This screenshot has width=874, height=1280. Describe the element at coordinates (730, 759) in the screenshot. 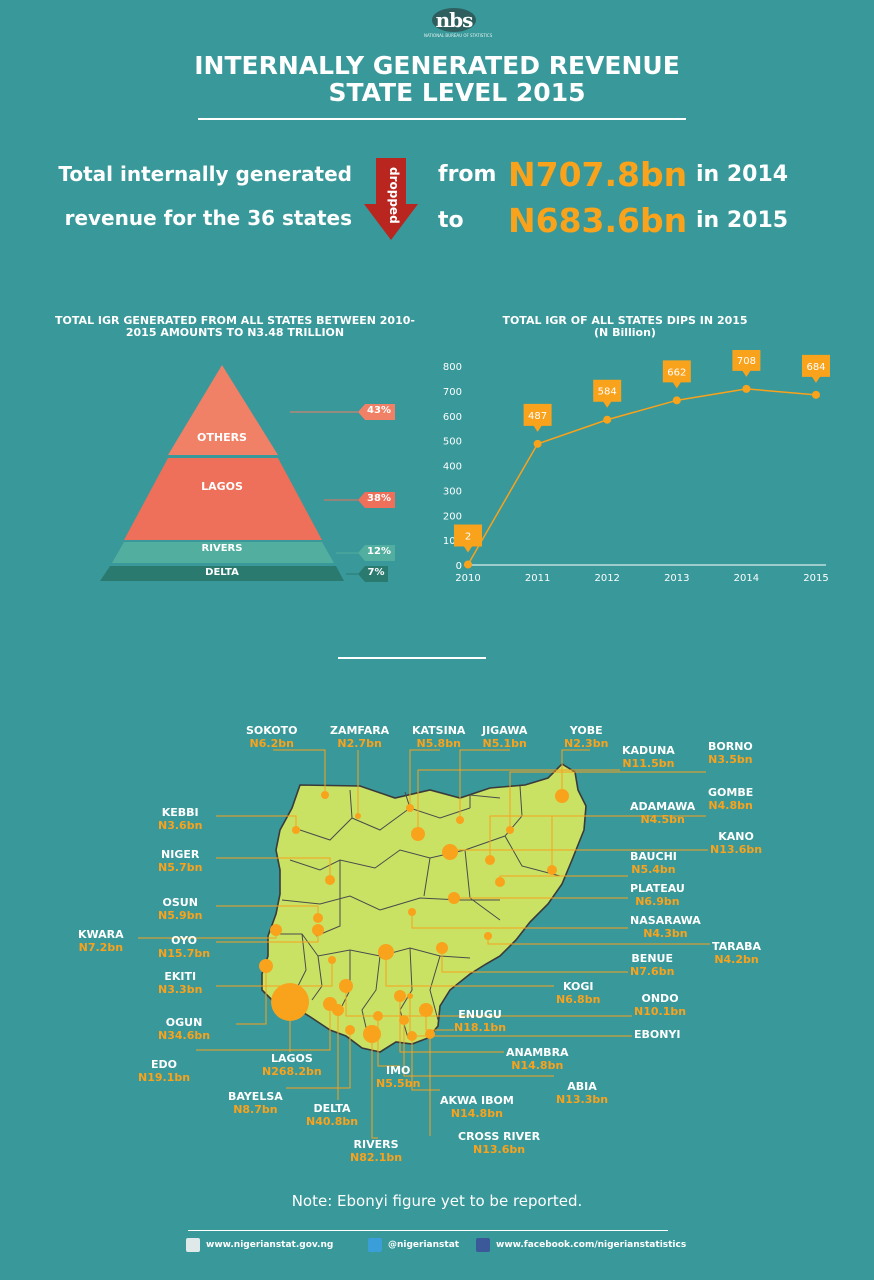

I see `state-value: N3.5bn` at that location.